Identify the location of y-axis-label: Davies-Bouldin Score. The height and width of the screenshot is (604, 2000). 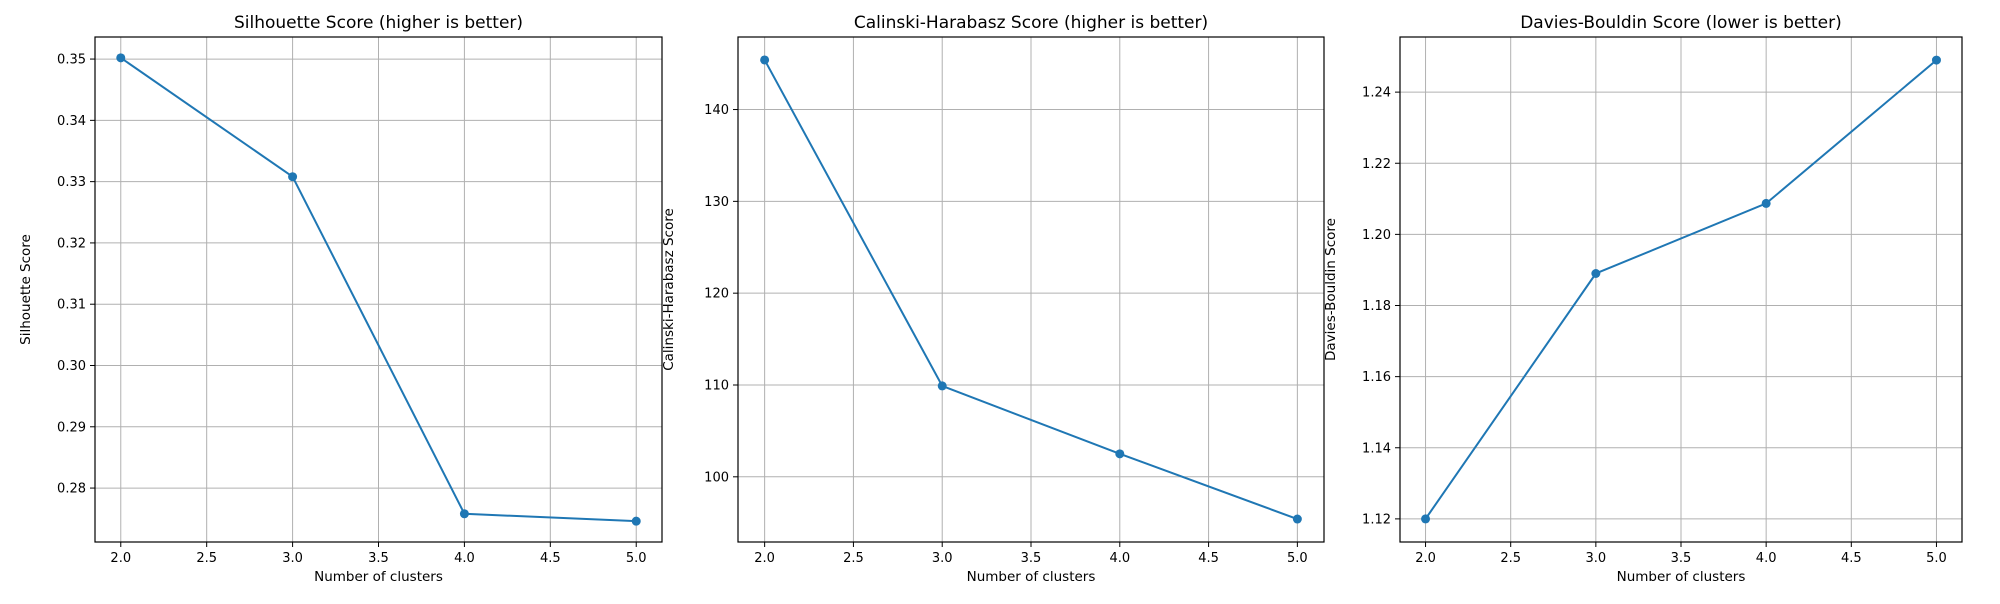
(1331, 289).